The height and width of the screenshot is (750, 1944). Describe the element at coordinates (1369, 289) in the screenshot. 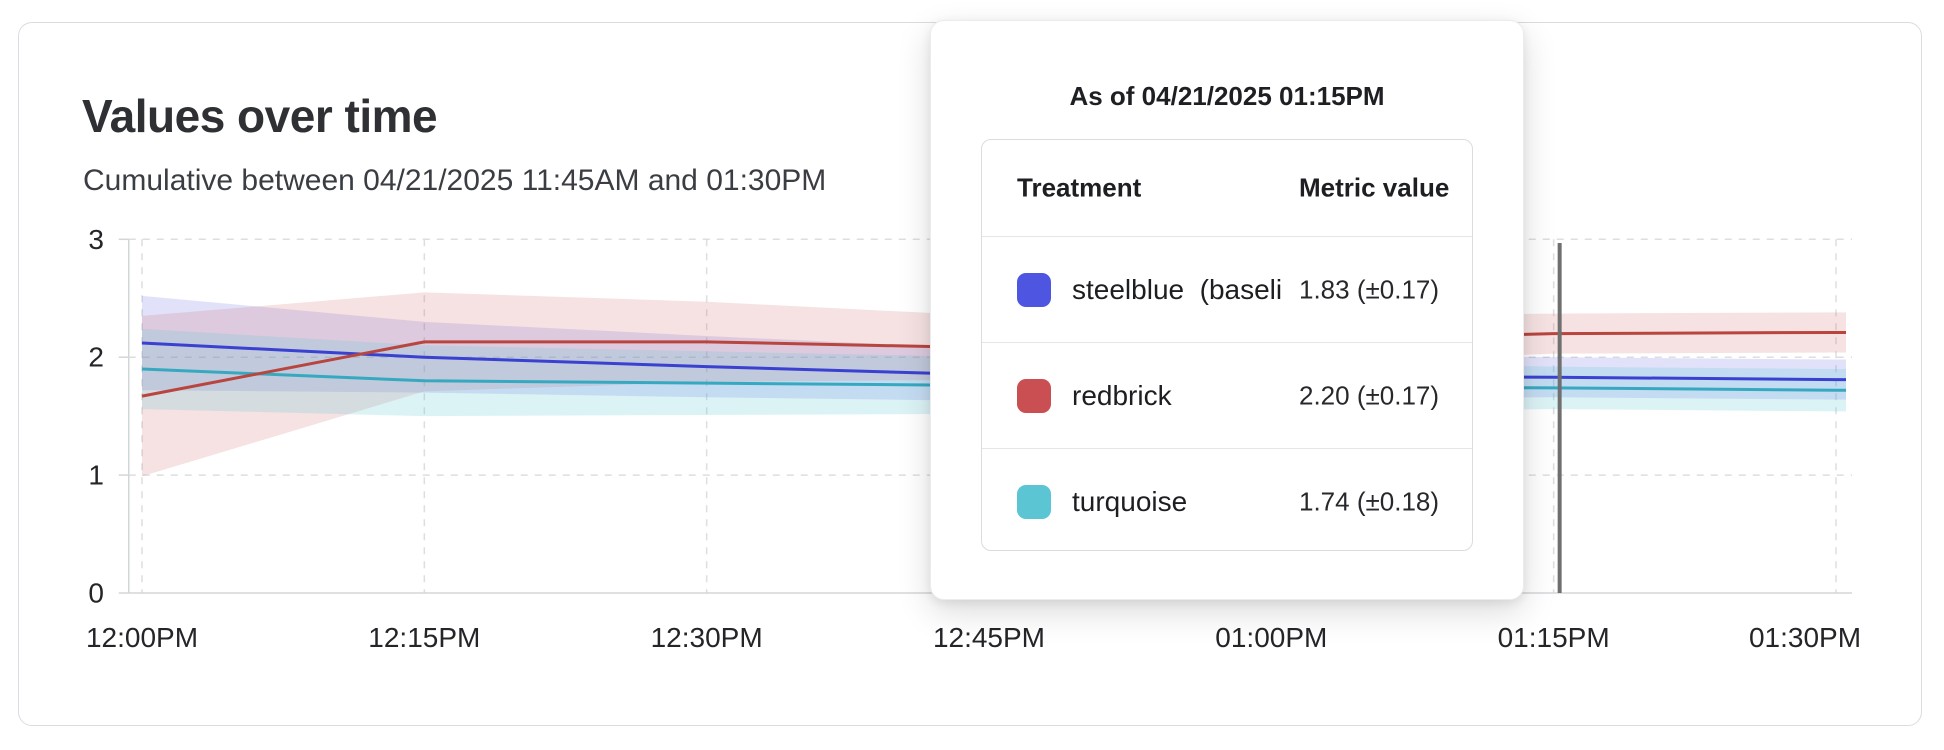

I see `metric-value: 1.83 (±0.17)` at that location.